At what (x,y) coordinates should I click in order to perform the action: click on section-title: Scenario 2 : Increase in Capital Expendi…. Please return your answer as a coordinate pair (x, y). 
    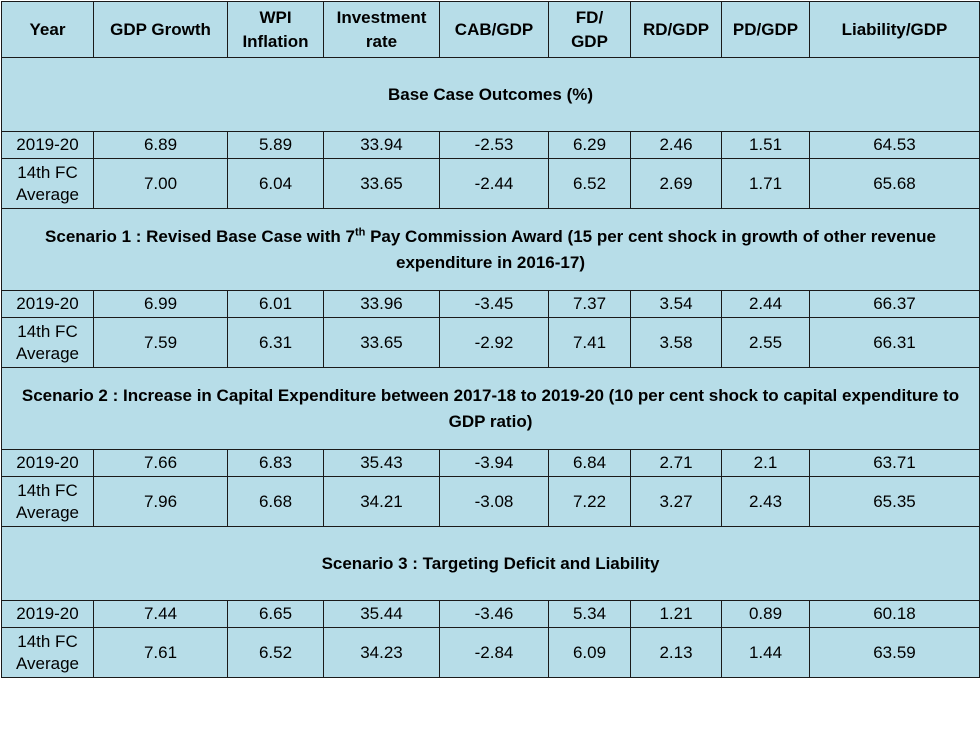
    Looking at the image, I should click on (490, 408).